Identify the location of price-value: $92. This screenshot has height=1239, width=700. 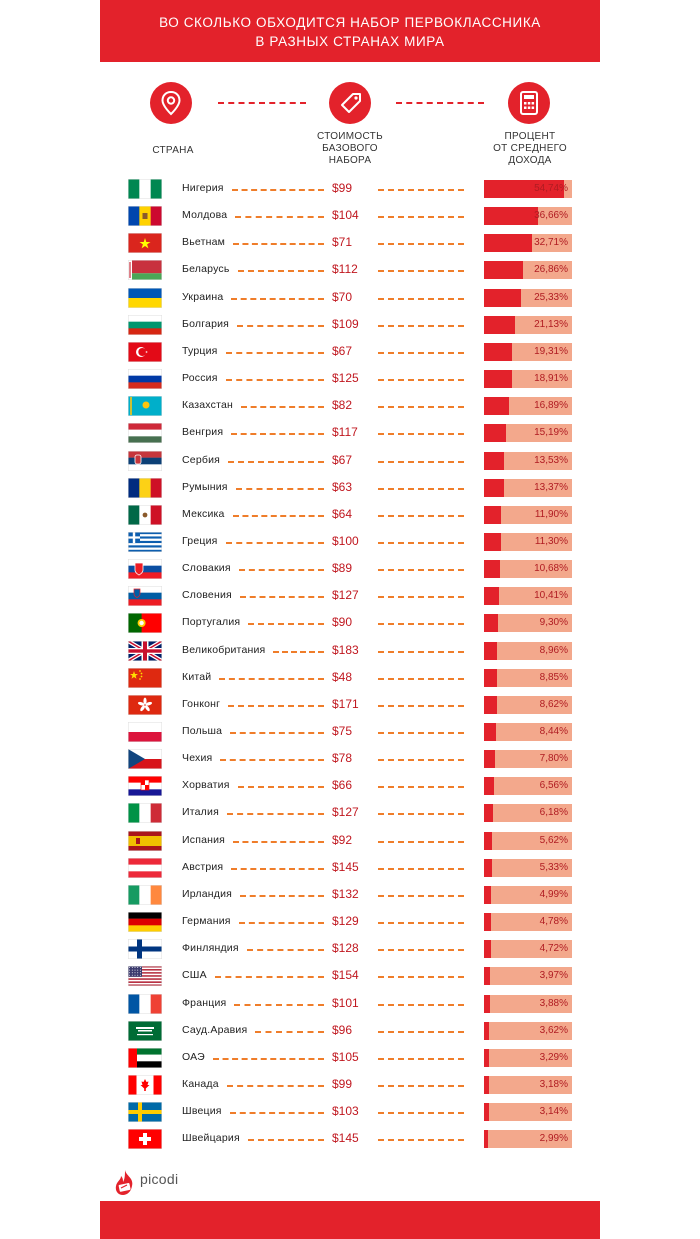
(342, 839).